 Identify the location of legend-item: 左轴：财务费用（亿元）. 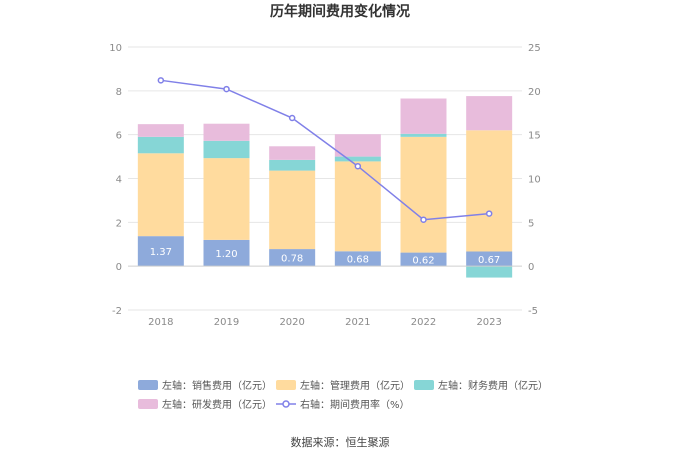
(481, 385).